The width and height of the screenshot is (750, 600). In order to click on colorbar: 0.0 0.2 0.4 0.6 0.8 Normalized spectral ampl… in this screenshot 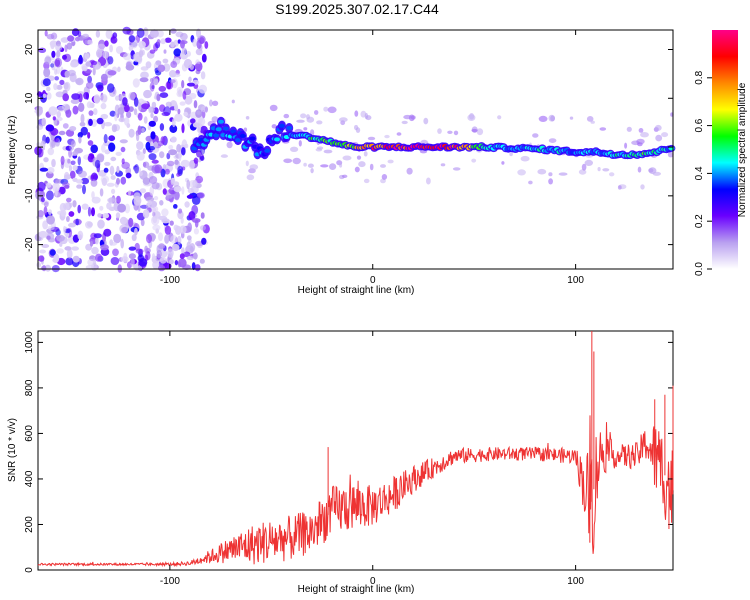, I will do `click(721, 153)`.